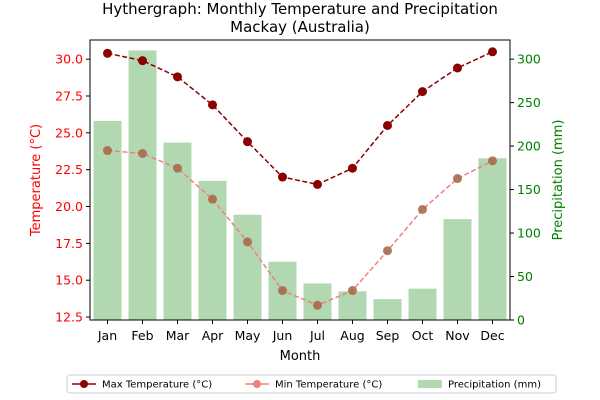 Image resolution: width=600 pixels, height=400 pixels. What do you see at coordinates (142, 153) in the screenshot?
I see `min-temp-point-feb` at bounding box center [142, 153].